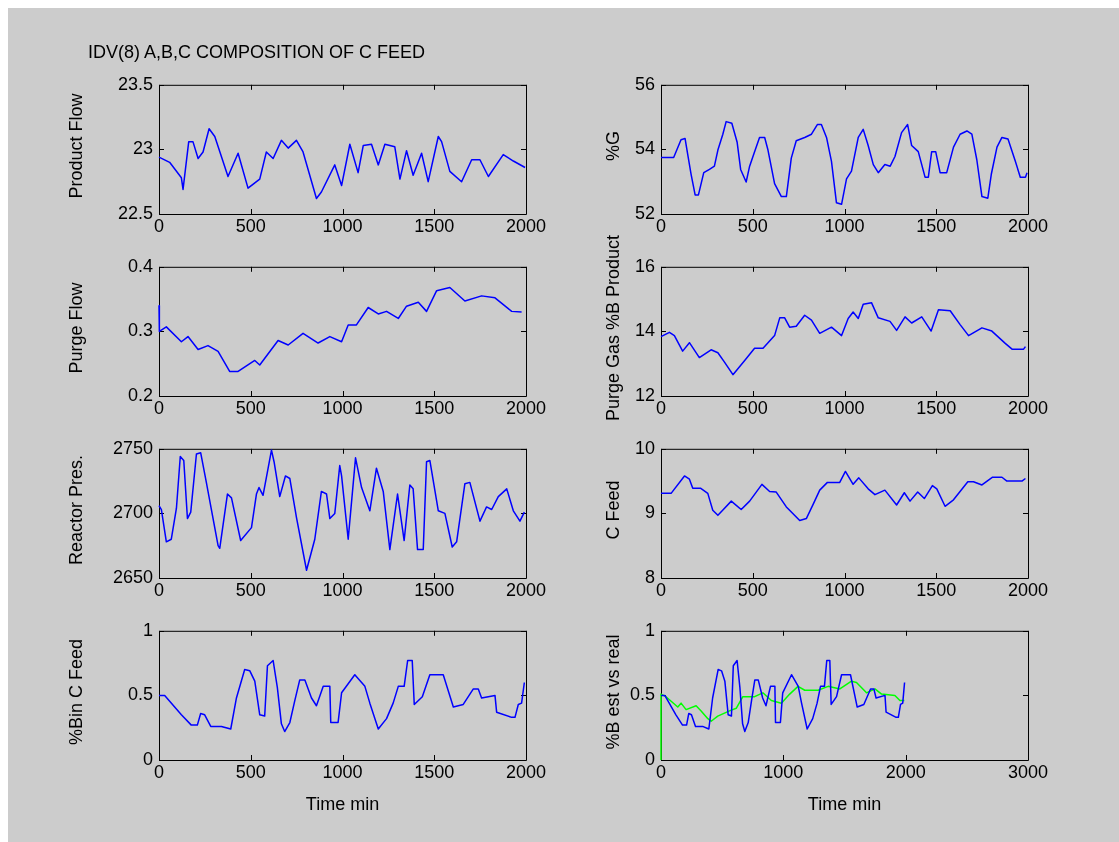 This screenshot has height=842, width=1119. What do you see at coordinates (132, 447) in the screenshot?
I see `y-tick-label: 2750` at bounding box center [132, 447].